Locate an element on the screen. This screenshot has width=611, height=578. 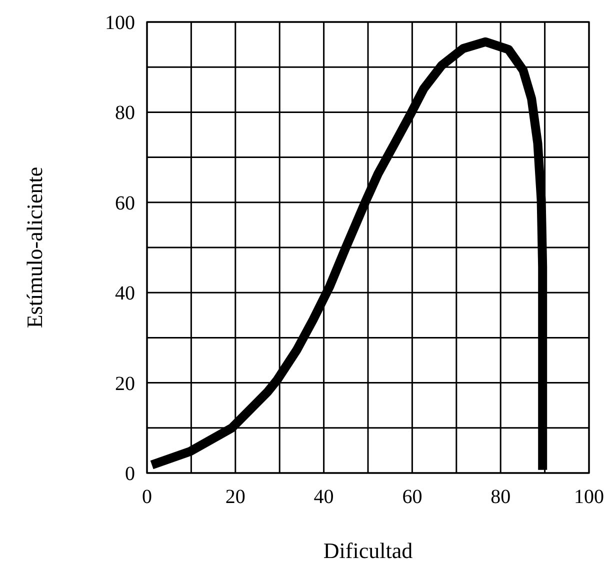
x-tick-label: 20 is located at coordinates (235, 497).